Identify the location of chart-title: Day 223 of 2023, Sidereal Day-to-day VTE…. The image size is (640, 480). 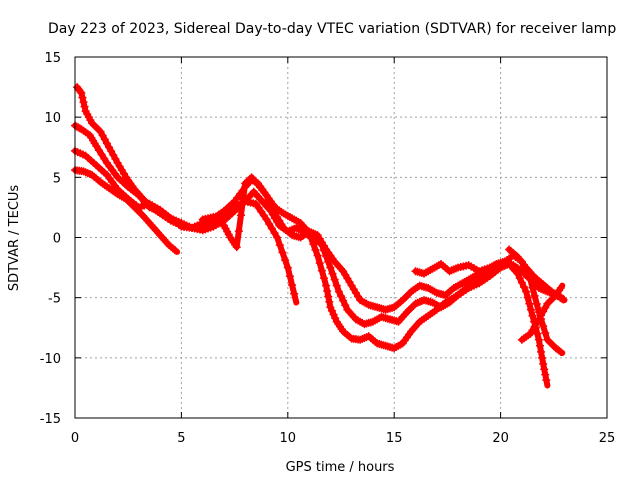
(332, 29).